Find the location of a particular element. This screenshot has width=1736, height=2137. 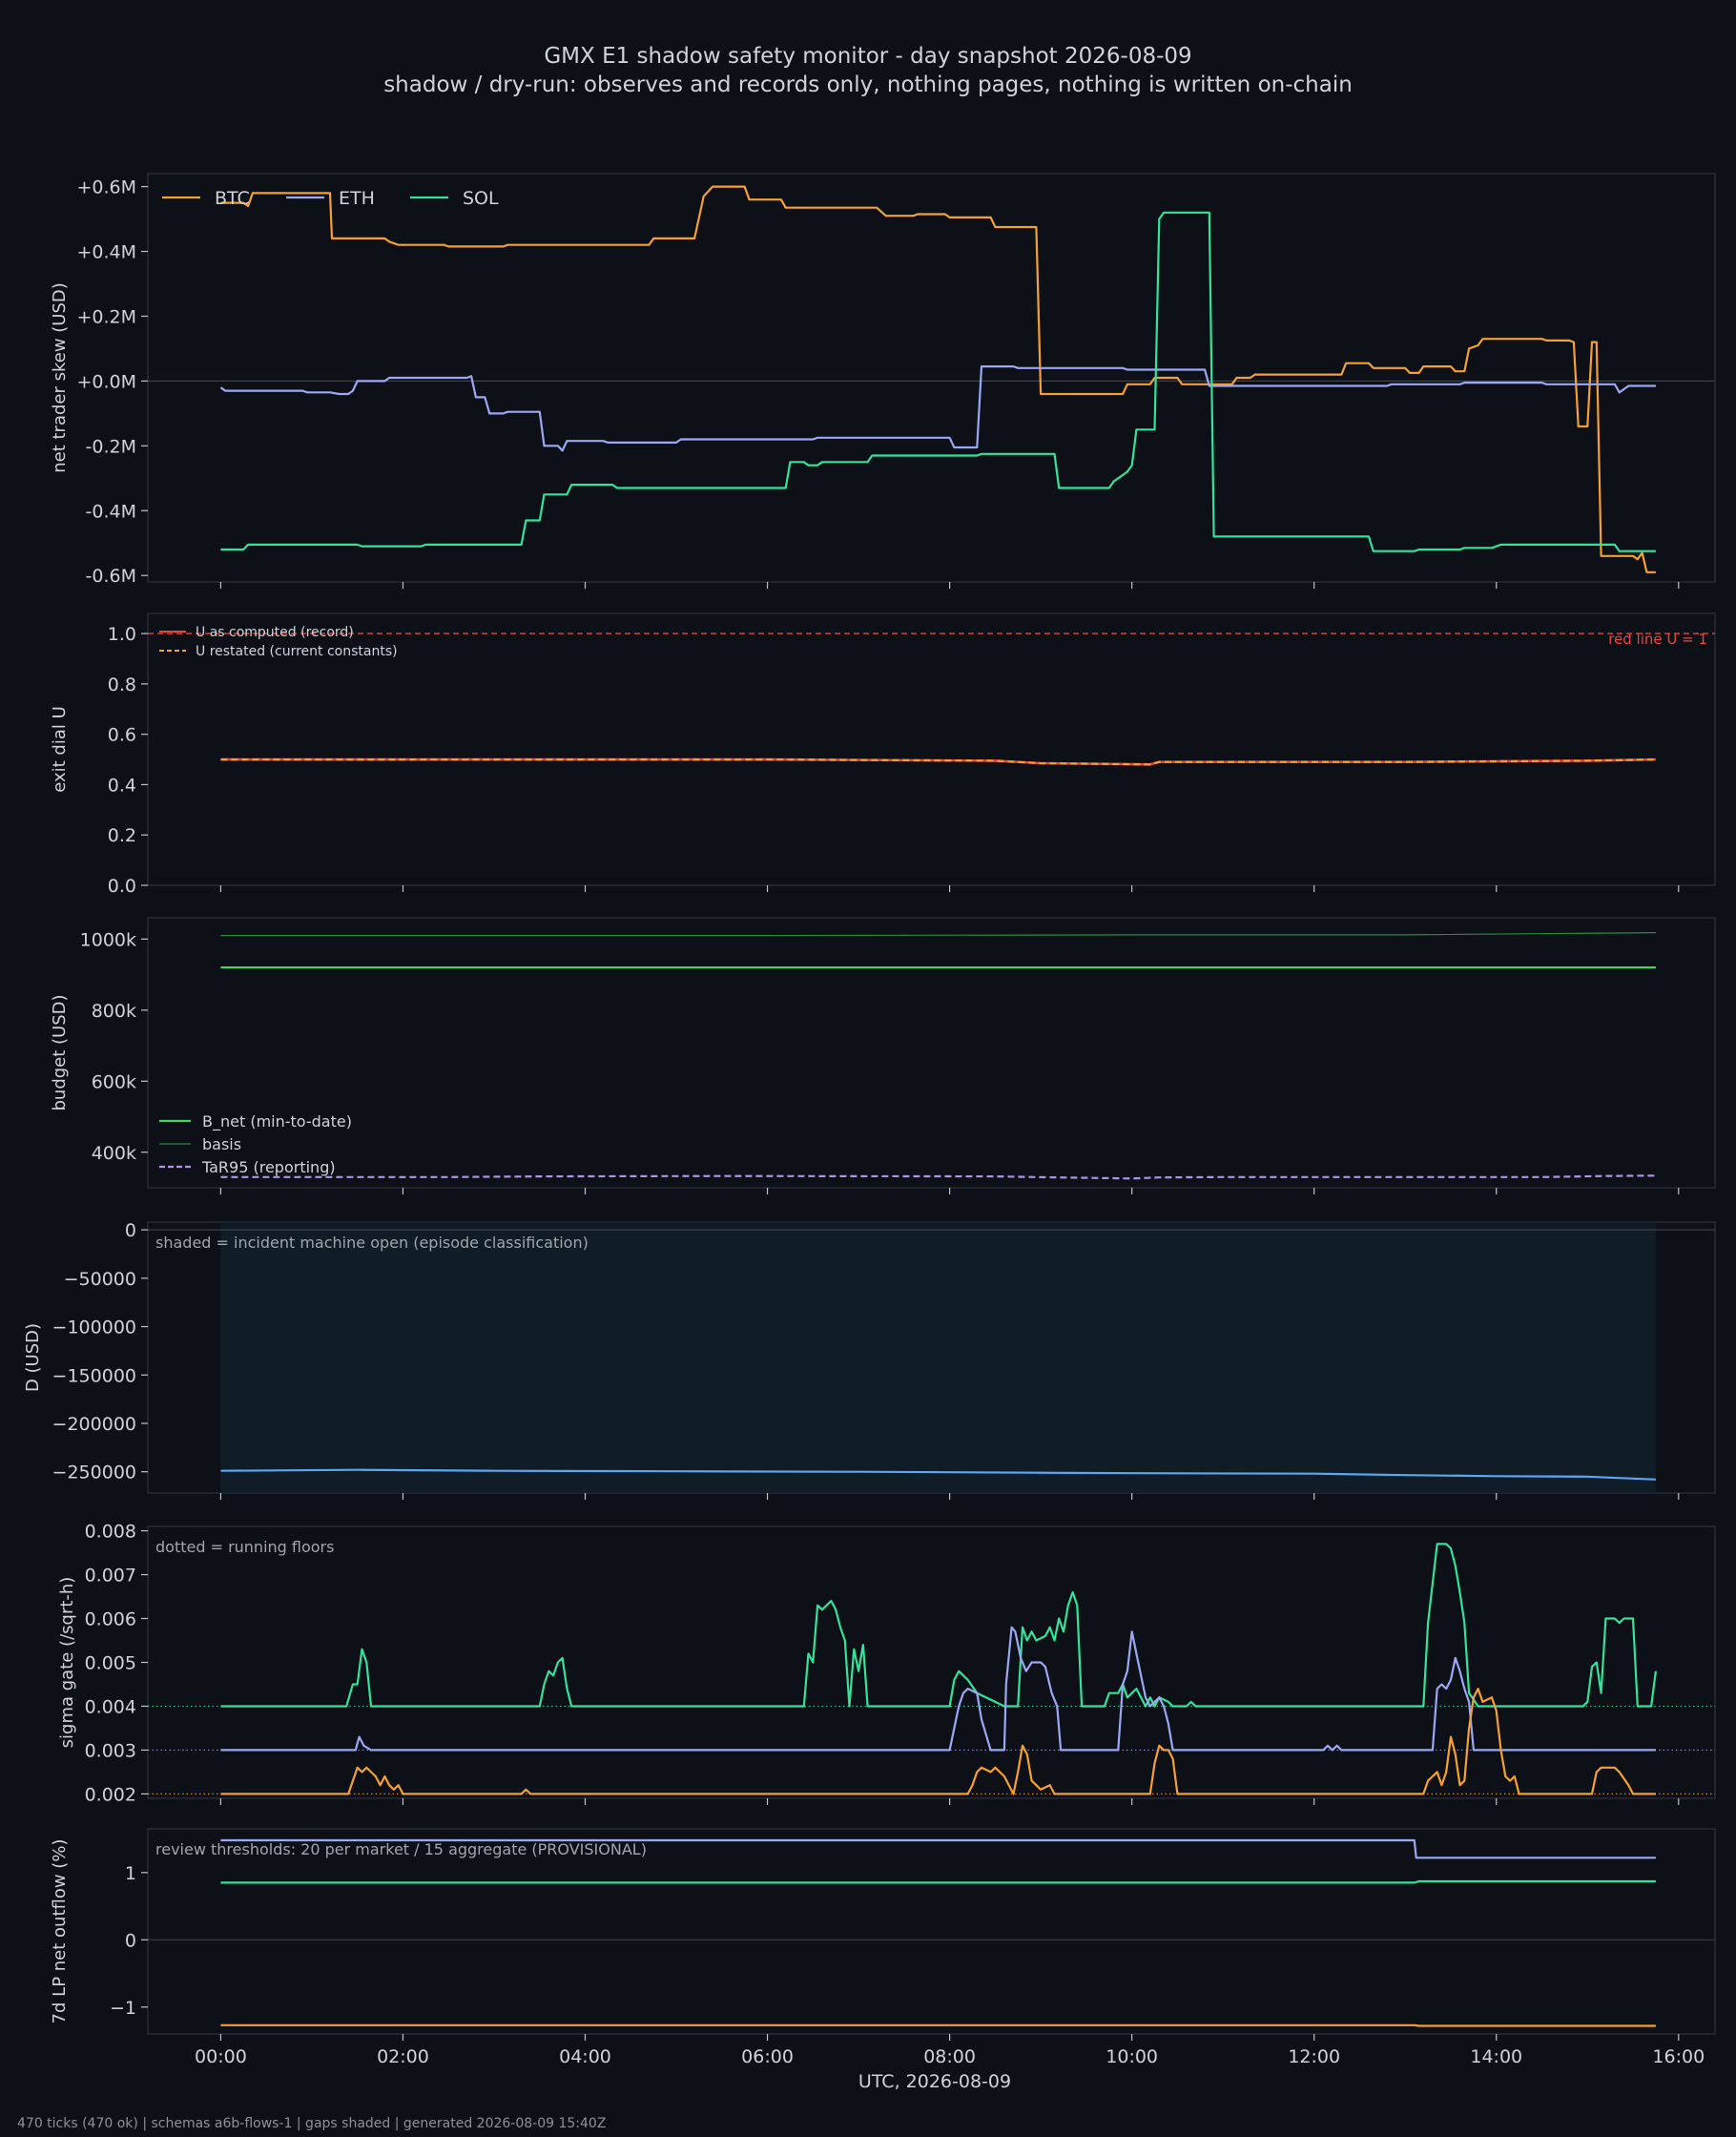

y-tick-label: 0.2 is located at coordinates (122, 835).